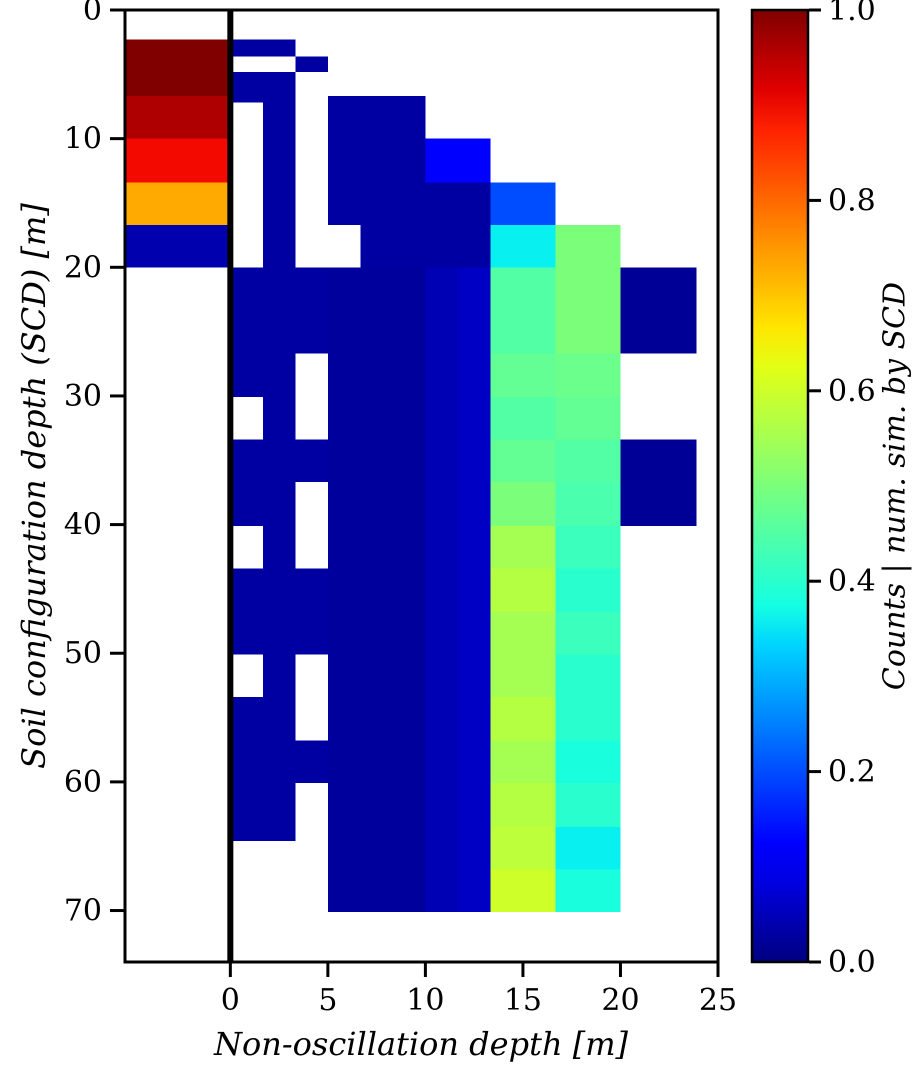  Describe the element at coordinates (852, 962) in the screenshot. I see `colorbar-tick-label: 0.0` at that location.